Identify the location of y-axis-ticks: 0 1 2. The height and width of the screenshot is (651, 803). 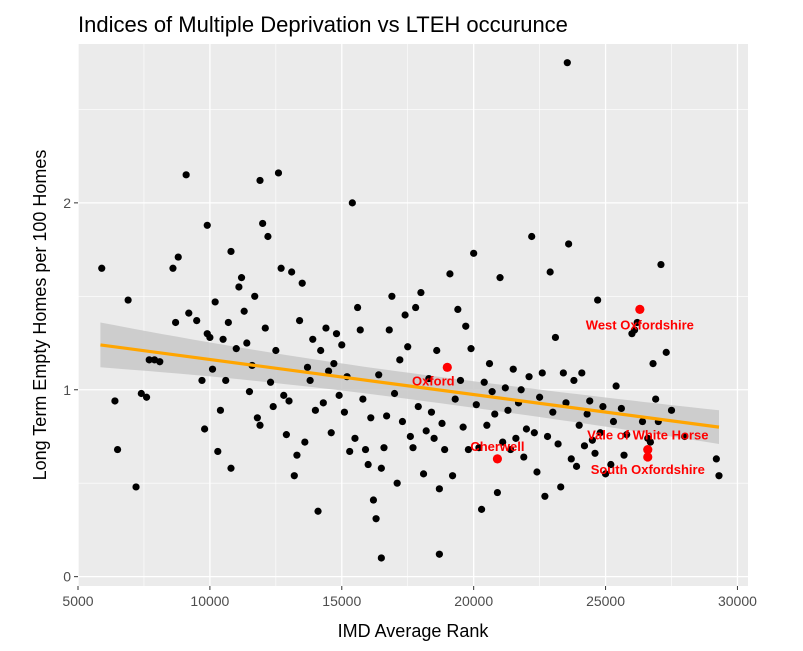
(70, 390).